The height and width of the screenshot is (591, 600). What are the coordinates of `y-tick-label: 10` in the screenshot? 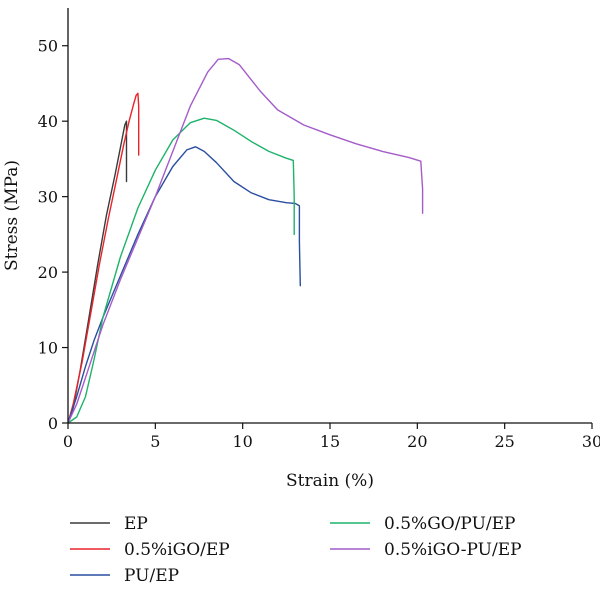 It's located at (48, 348).